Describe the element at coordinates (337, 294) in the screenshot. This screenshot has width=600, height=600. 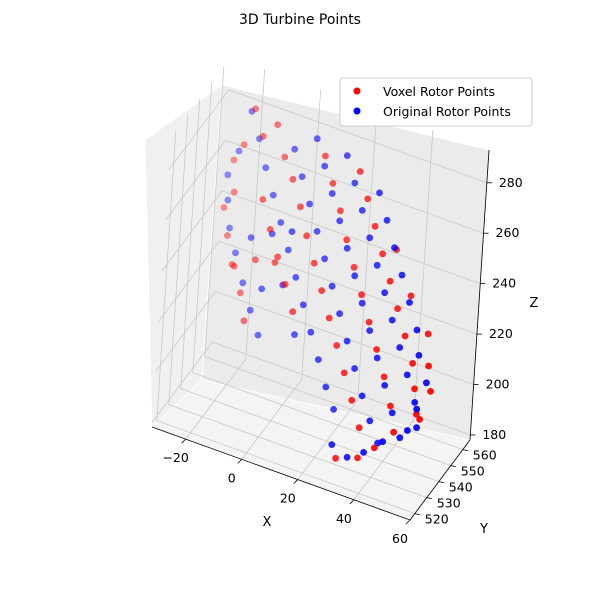
I see `x-gridline` at that location.